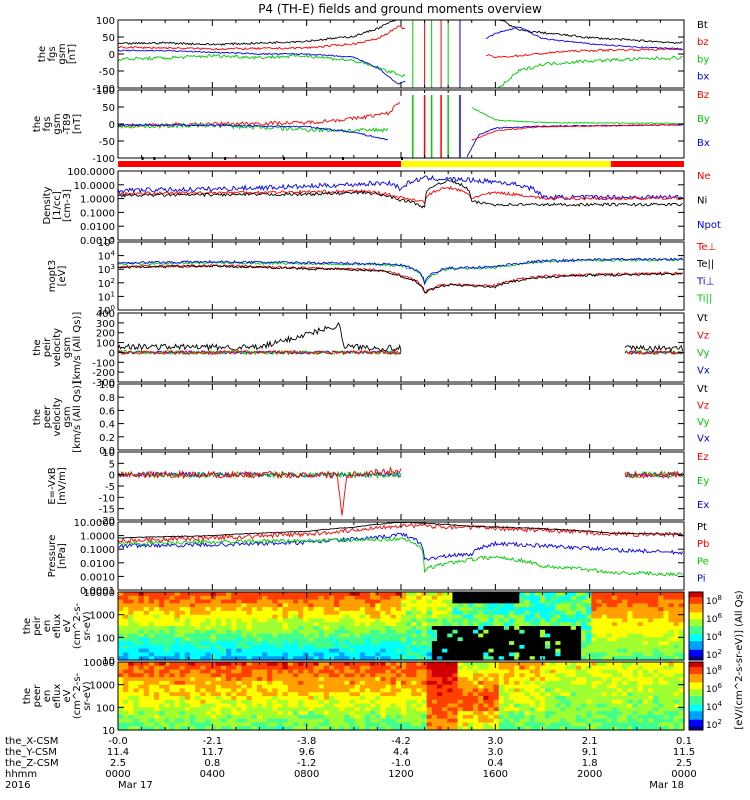  What do you see at coordinates (113, 254) in the screenshot?
I see `y-tick-exponent: 4` at bounding box center [113, 254].